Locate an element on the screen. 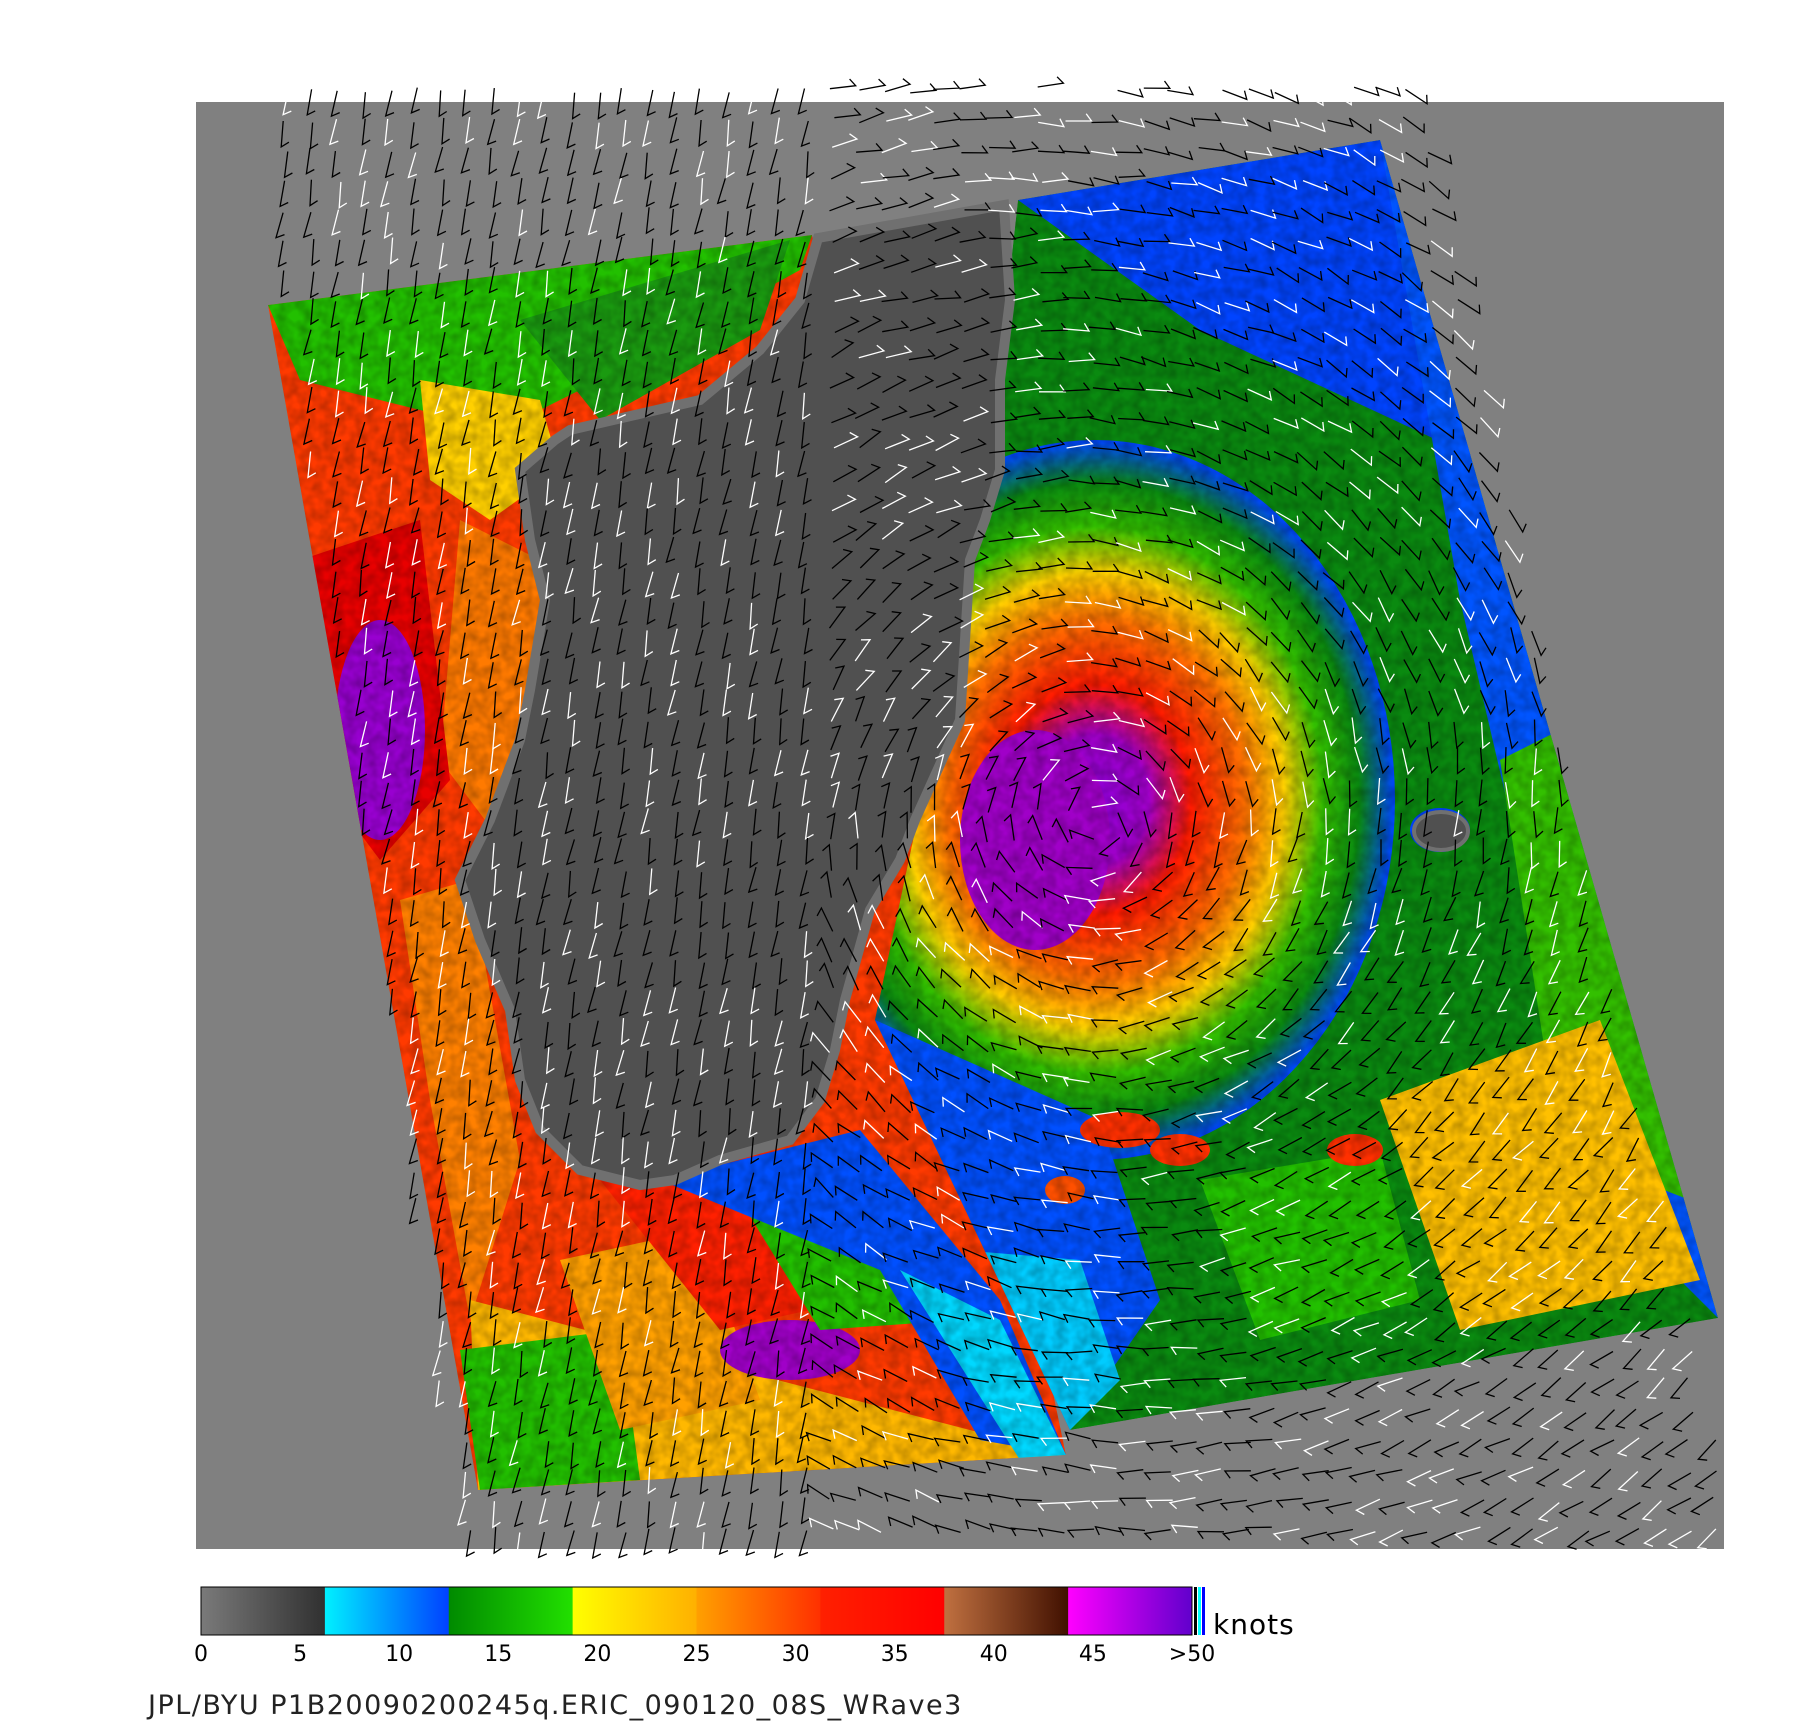  colorbar-tick-label: 25 is located at coordinates (696, 1654).